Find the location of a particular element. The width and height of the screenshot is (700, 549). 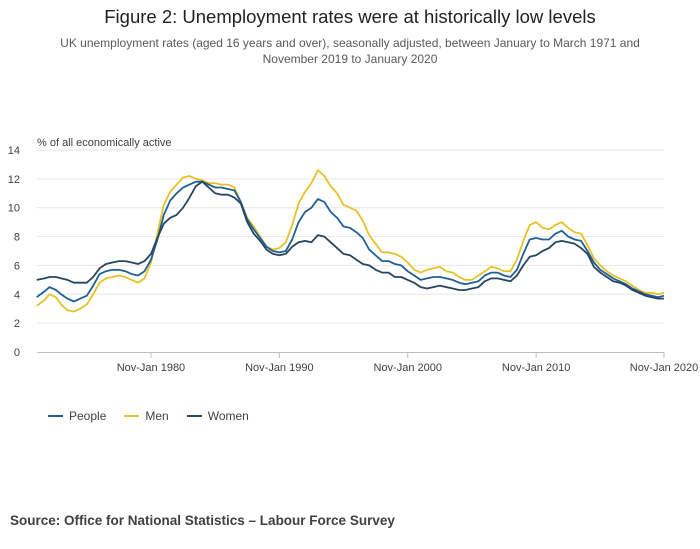

y-tick-label-2: 2 is located at coordinates (17, 324).